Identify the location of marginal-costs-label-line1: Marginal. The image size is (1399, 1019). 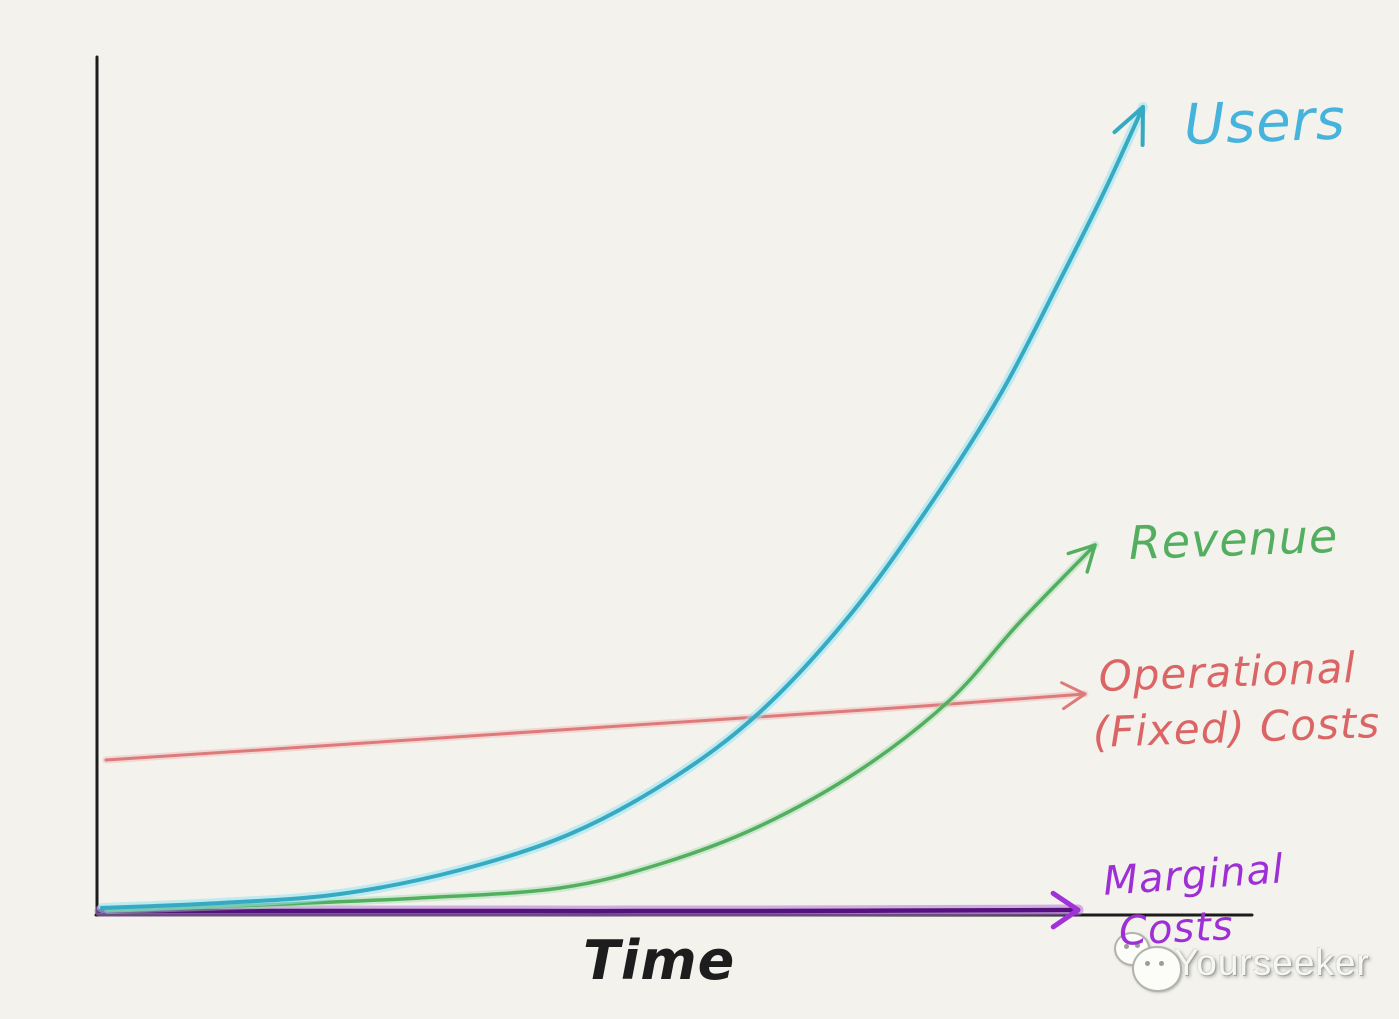
(1193, 875).